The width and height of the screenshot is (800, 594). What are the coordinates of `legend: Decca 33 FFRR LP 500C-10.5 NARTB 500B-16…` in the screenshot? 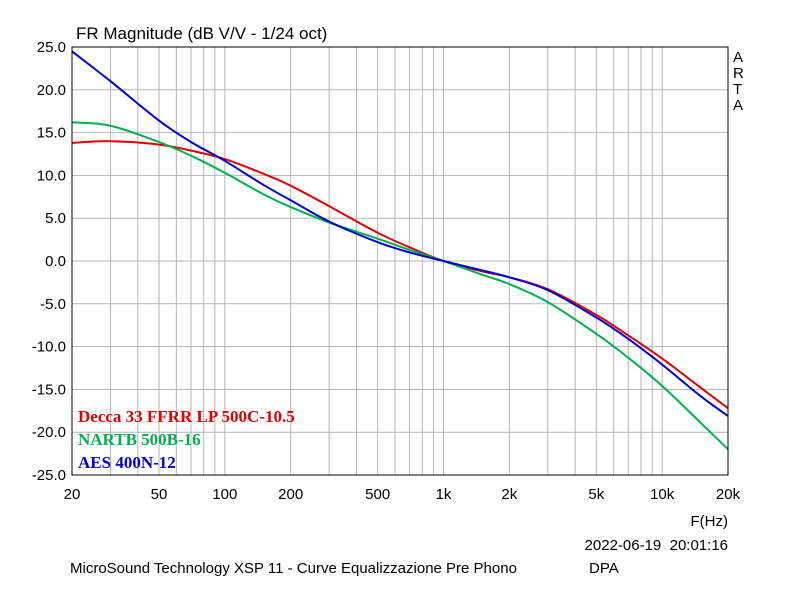 It's located at (186, 439).